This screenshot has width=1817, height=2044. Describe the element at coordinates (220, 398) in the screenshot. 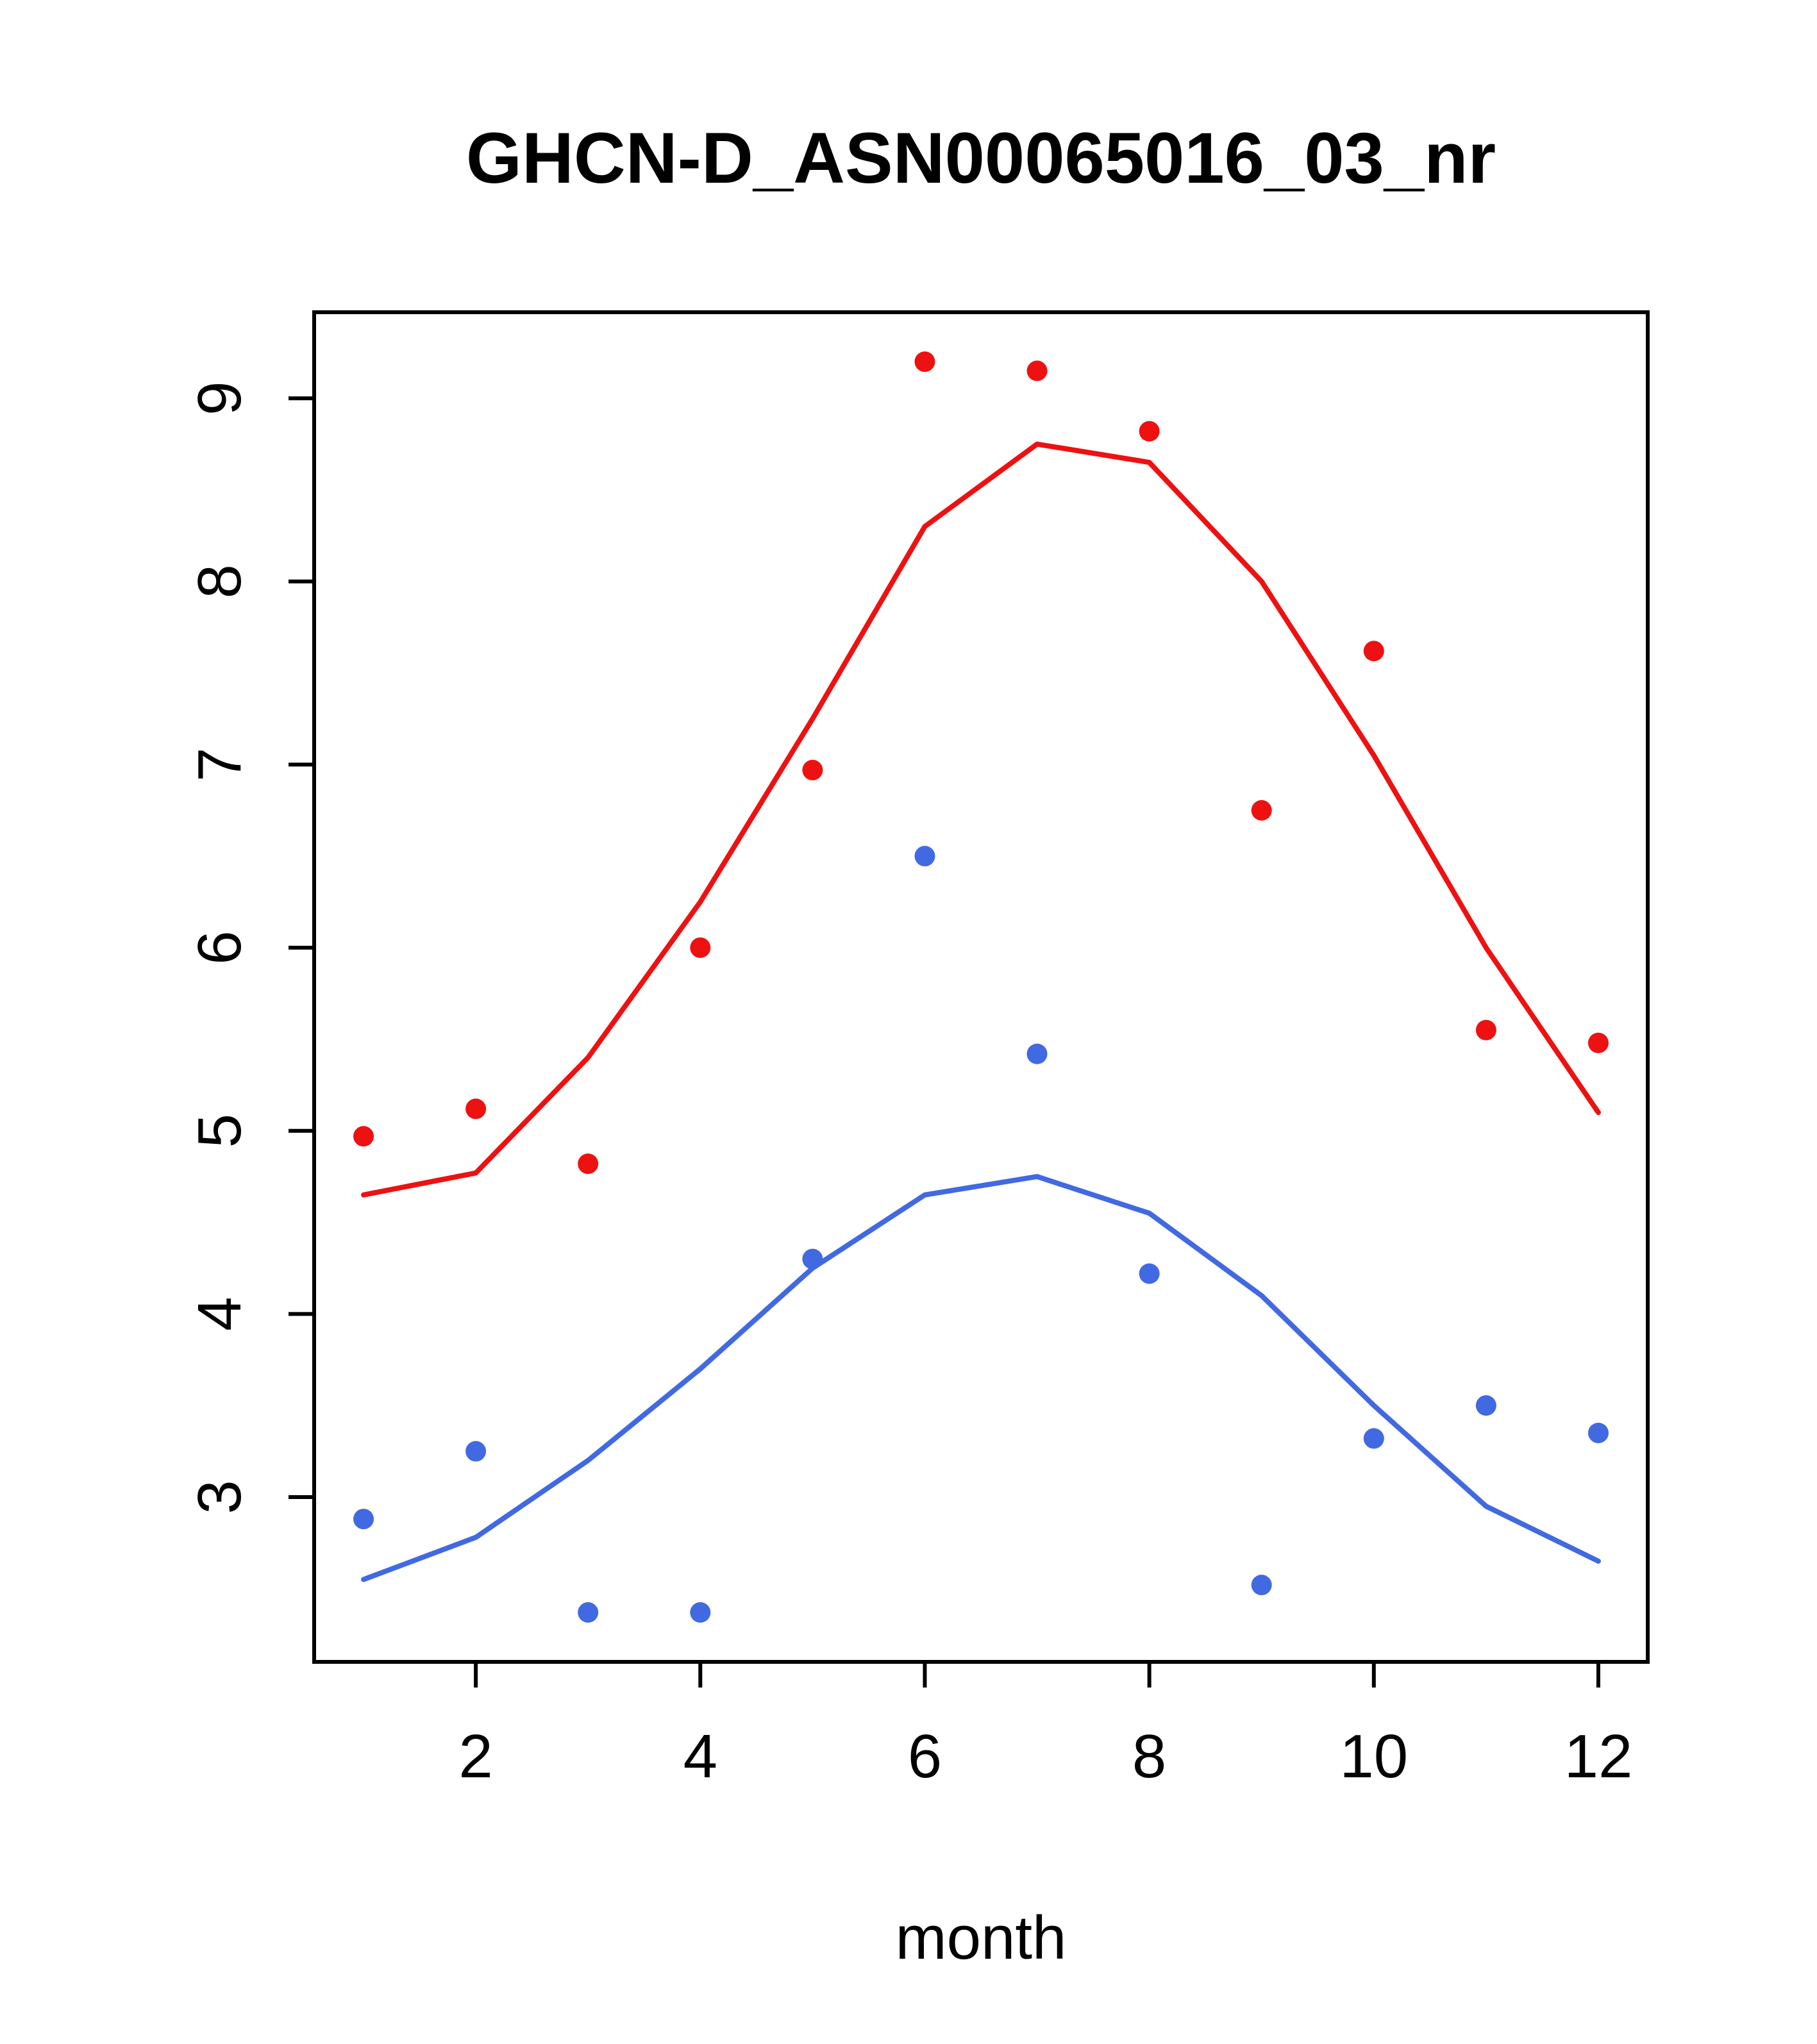

I see `y-tick-label: 9` at that location.